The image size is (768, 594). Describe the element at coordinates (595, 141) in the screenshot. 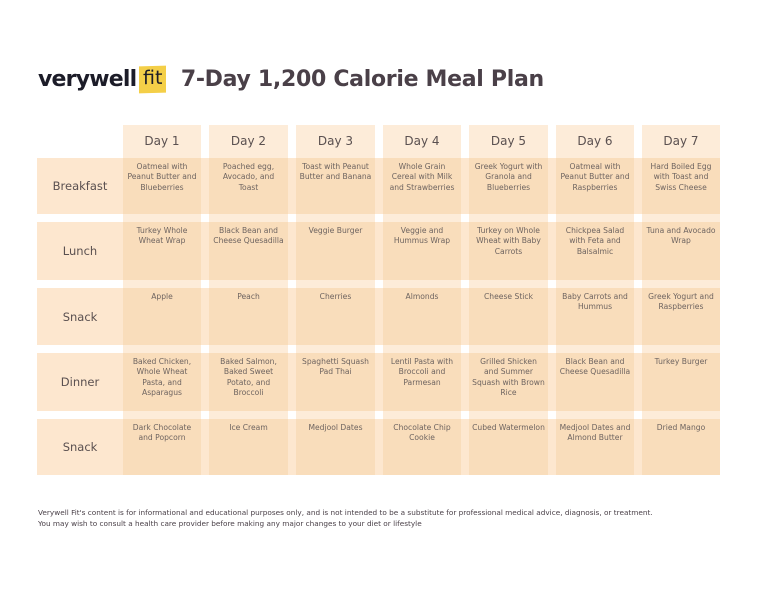

I see `day-header: Day 6` at that location.